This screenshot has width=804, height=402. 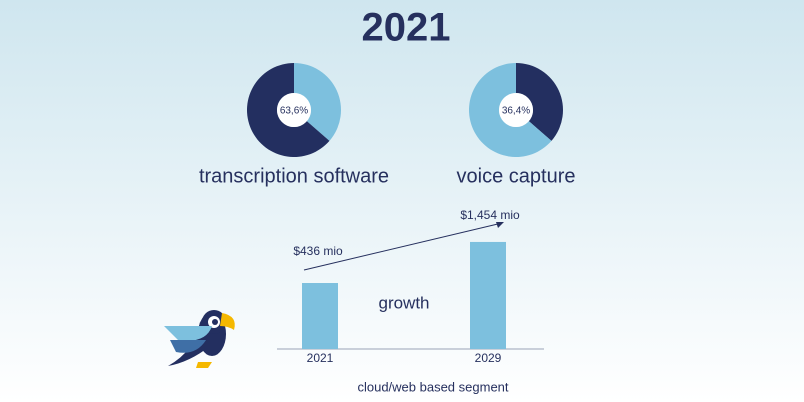 What do you see at coordinates (432, 386) in the screenshot?
I see `x-axis-label: cloud/web based segment` at bounding box center [432, 386].